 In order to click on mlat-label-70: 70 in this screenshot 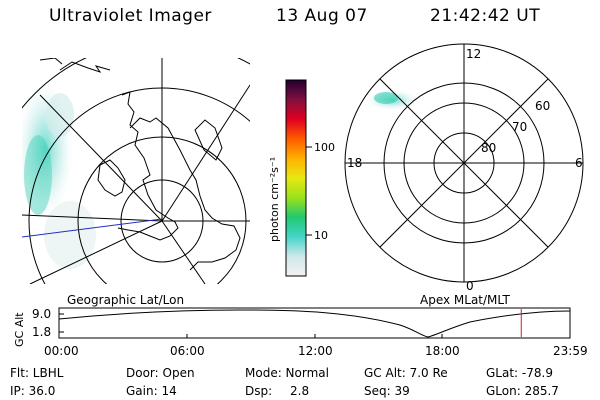, I will do `click(519, 127)`.